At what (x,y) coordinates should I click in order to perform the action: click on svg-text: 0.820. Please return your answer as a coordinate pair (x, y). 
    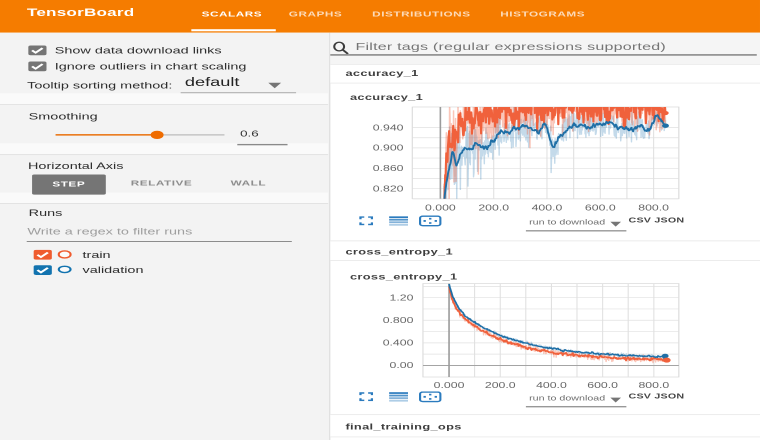
    Looking at the image, I should click on (388, 189).